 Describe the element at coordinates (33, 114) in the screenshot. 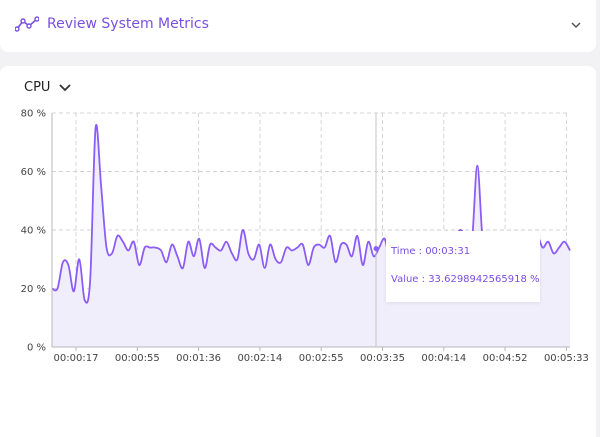

I see `y-tick-label: 80 %` at that location.